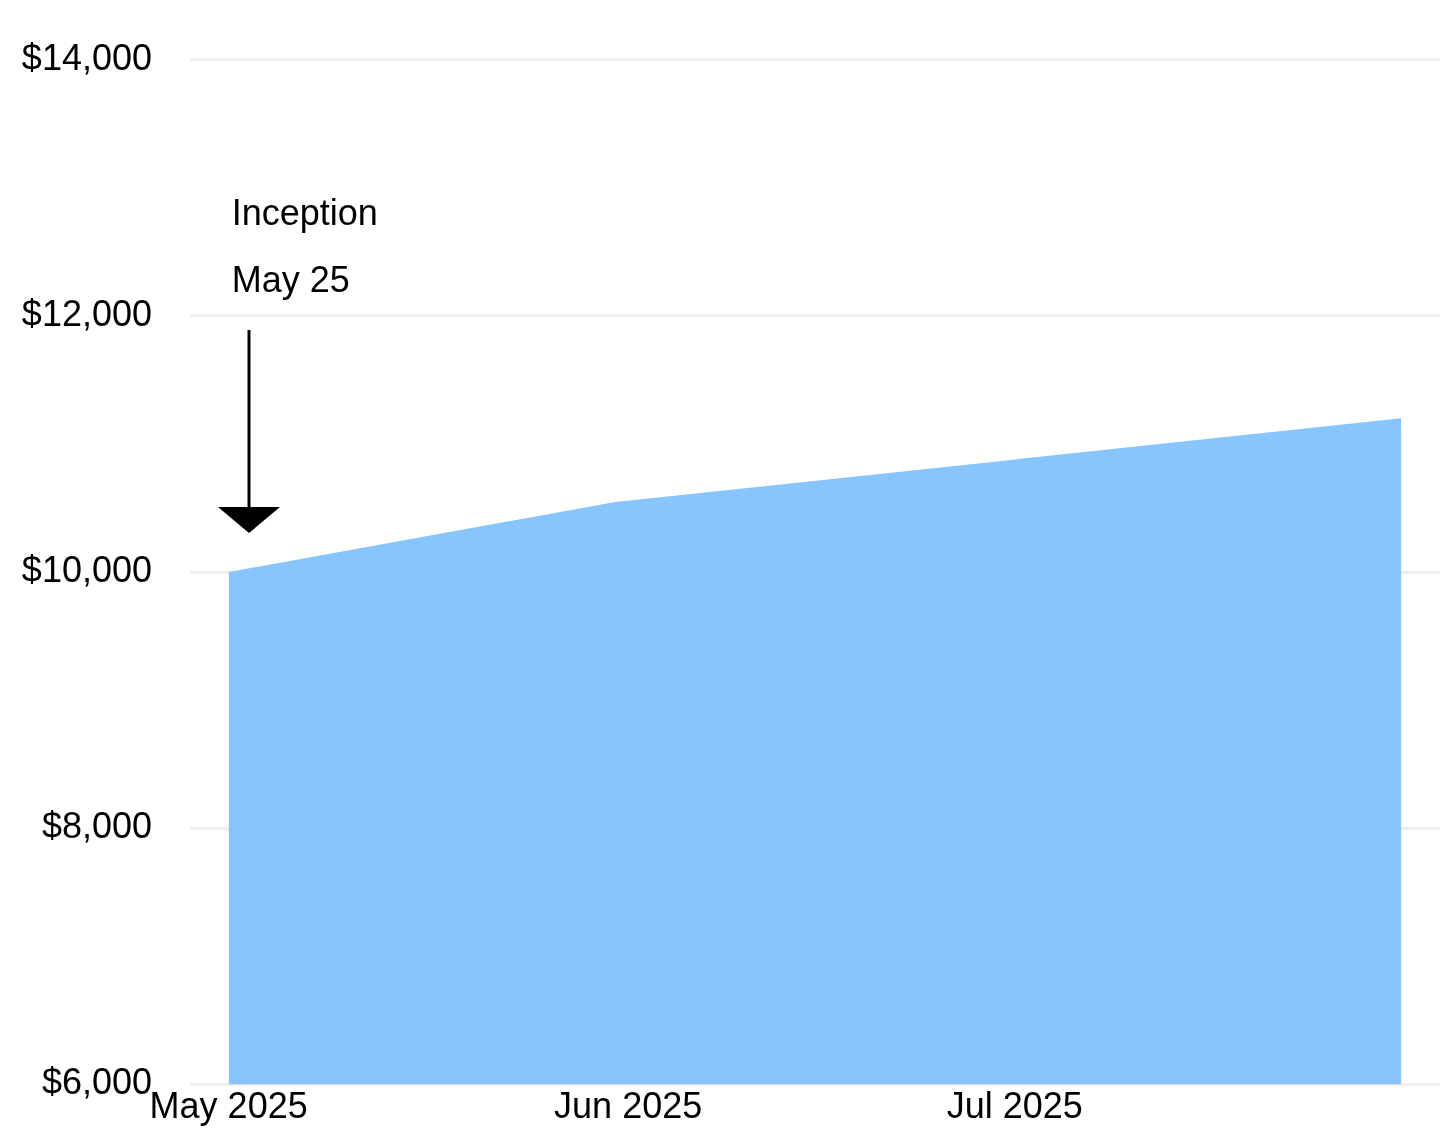  What do you see at coordinates (1014, 1105) in the screenshot?
I see `x-tick-label: Jul 2025` at bounding box center [1014, 1105].